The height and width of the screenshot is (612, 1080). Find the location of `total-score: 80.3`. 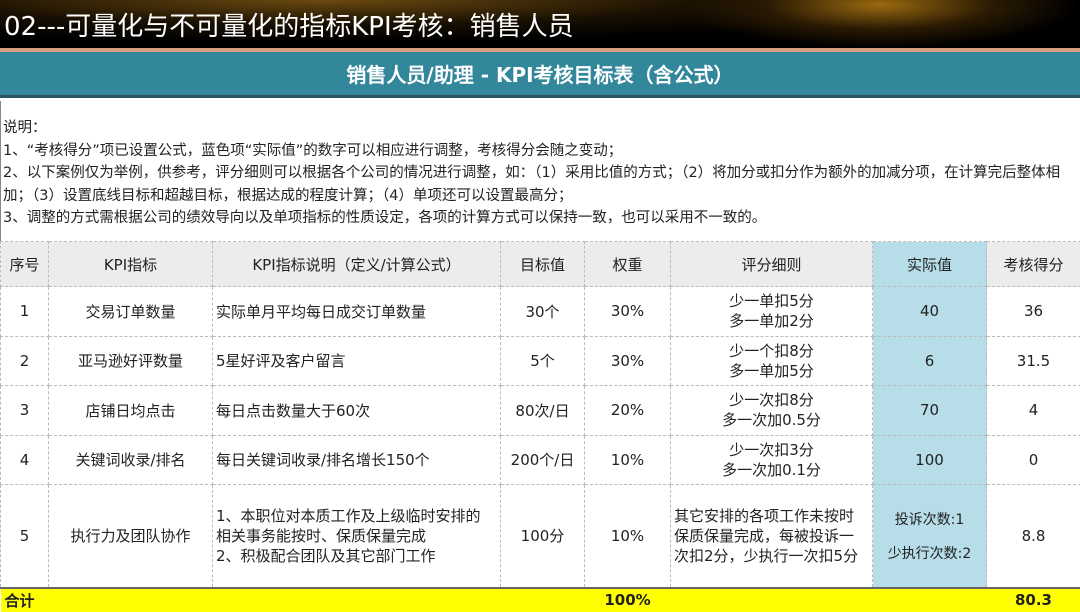

total-score: 80.3 is located at coordinates (1033, 600).